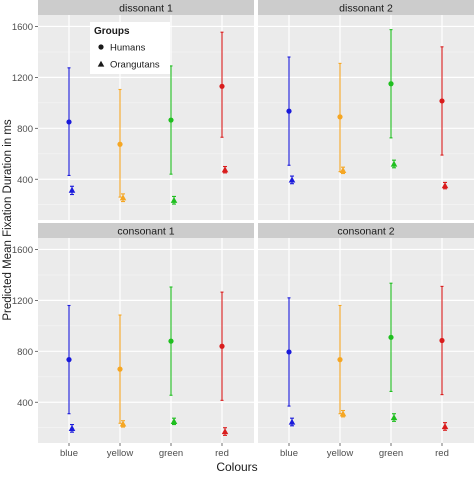  What do you see at coordinates (112, 31) in the screenshot?
I see `legend-title: Groups` at bounding box center [112, 31].